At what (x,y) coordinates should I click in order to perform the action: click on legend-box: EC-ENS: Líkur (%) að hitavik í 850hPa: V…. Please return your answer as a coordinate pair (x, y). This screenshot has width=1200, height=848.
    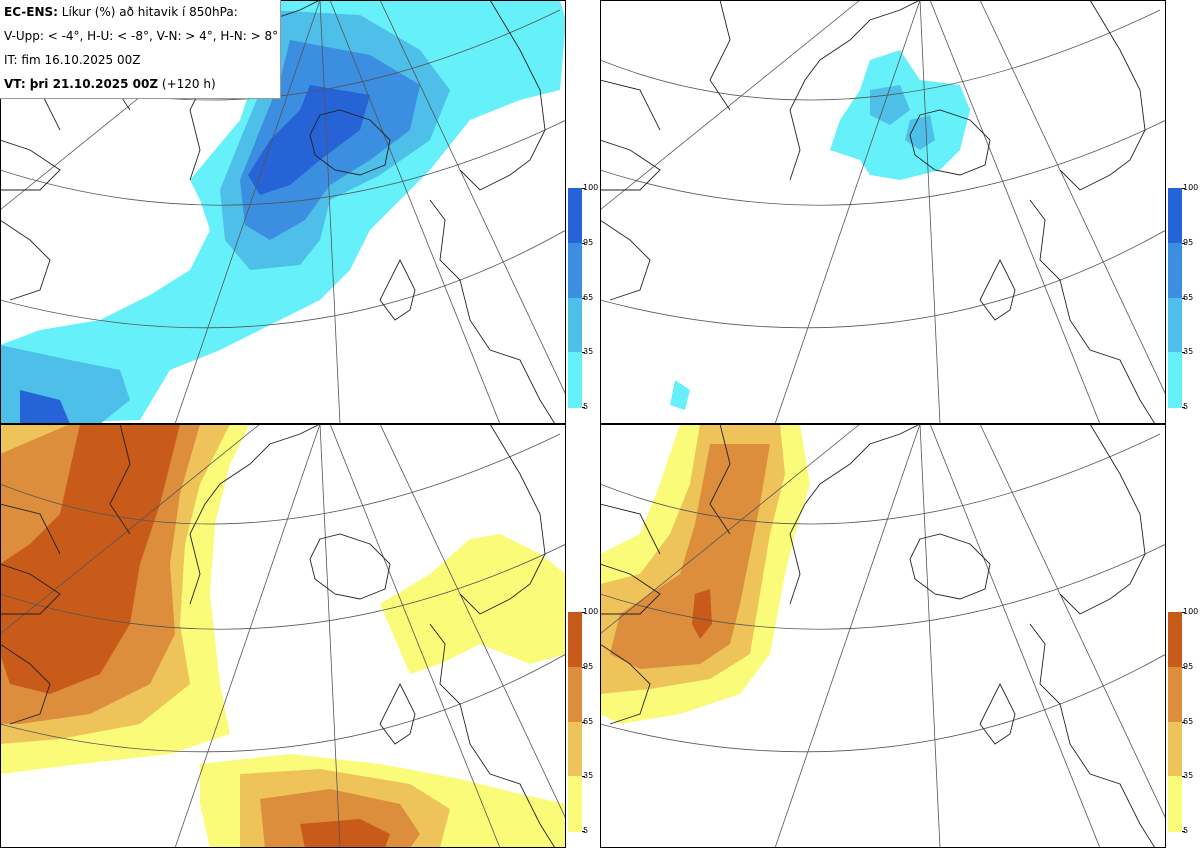
    Looking at the image, I should click on (140, 49).